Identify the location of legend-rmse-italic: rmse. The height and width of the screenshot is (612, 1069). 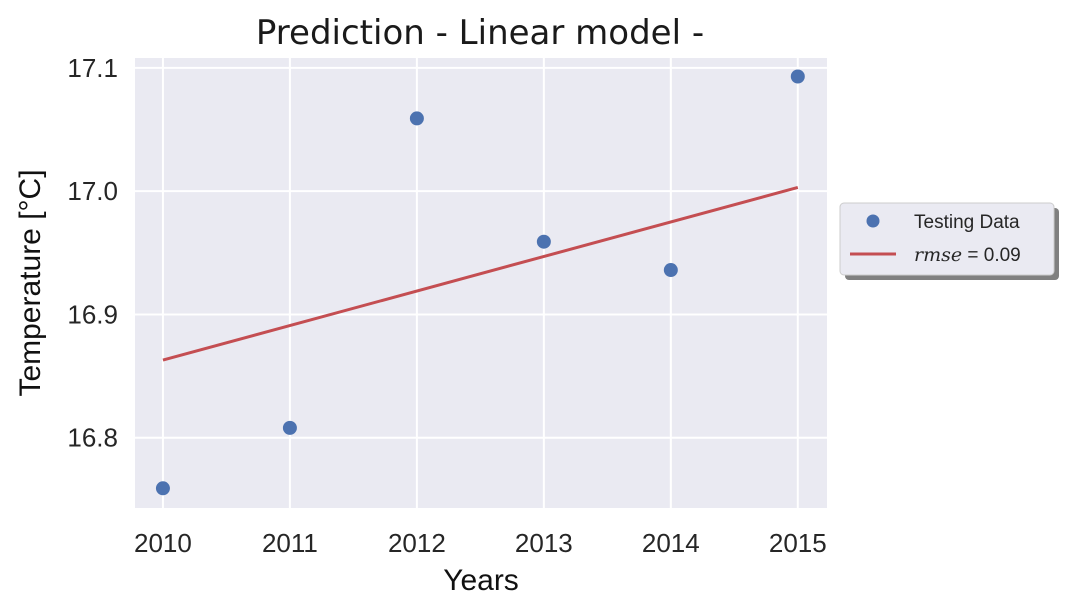
(938, 255).